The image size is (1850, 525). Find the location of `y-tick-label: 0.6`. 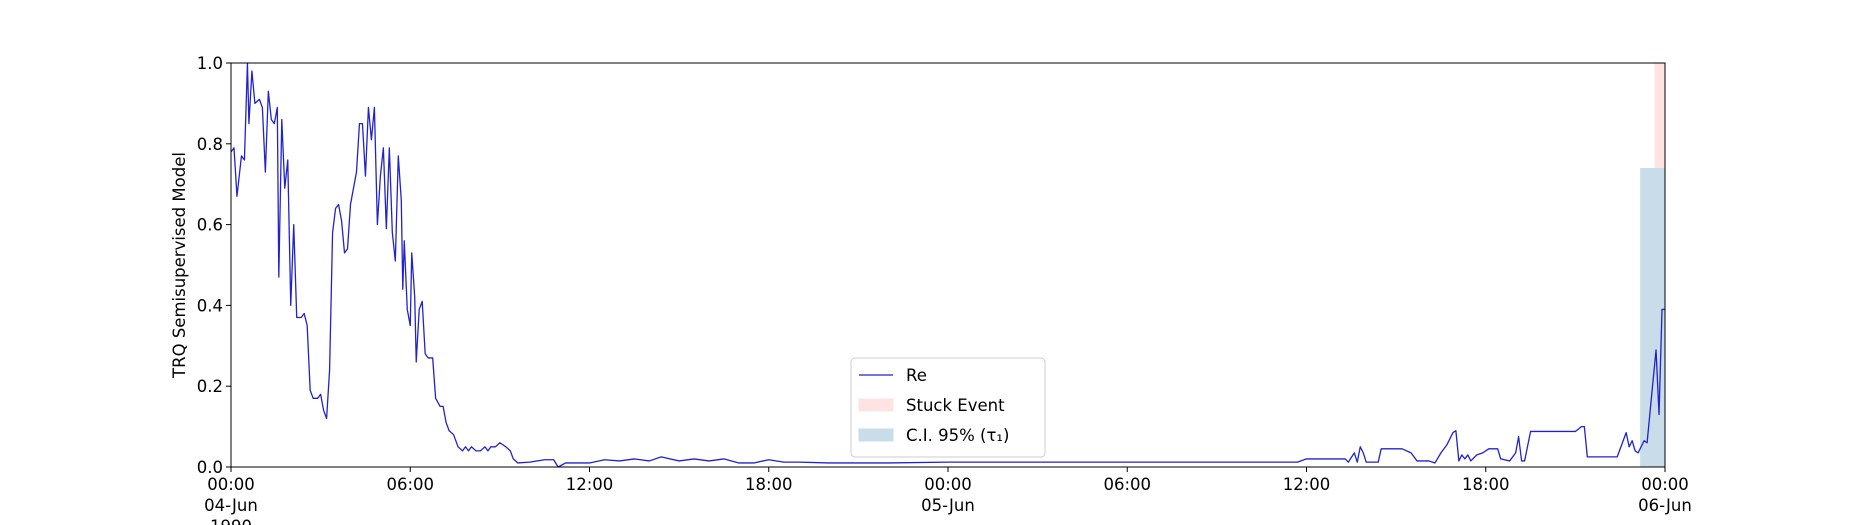

y-tick-label: 0.6 is located at coordinates (210, 225).